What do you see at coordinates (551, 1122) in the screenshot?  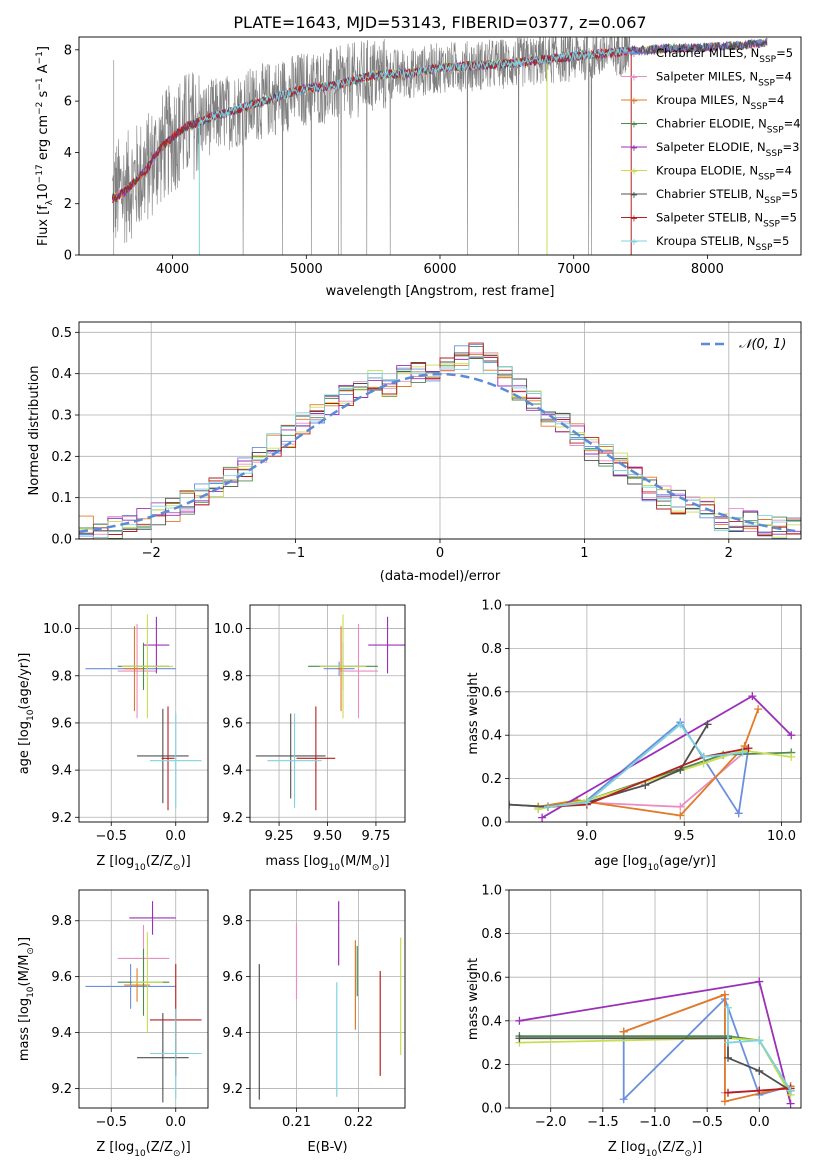 I see `x-tick-label: −2.0` at bounding box center [551, 1122].